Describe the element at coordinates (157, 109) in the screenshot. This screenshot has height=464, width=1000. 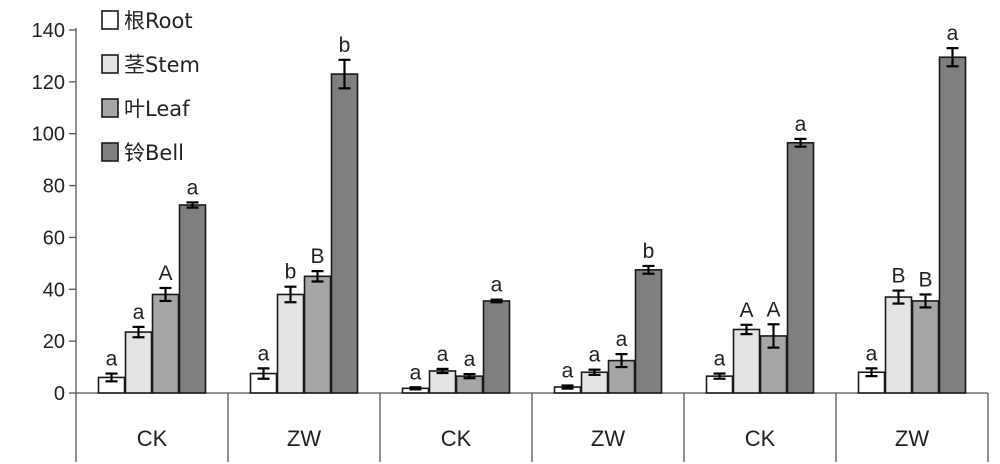
I see `legend-label: 叶Leaf` at that location.